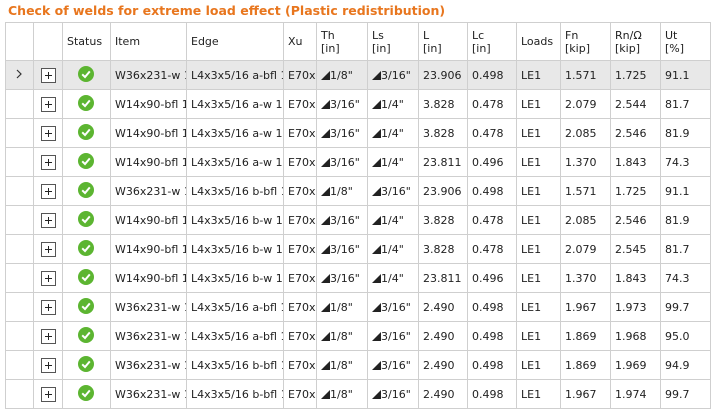  What do you see at coordinates (488, 249) in the screenshot?
I see `cell-text: 0.478` at bounding box center [488, 249].